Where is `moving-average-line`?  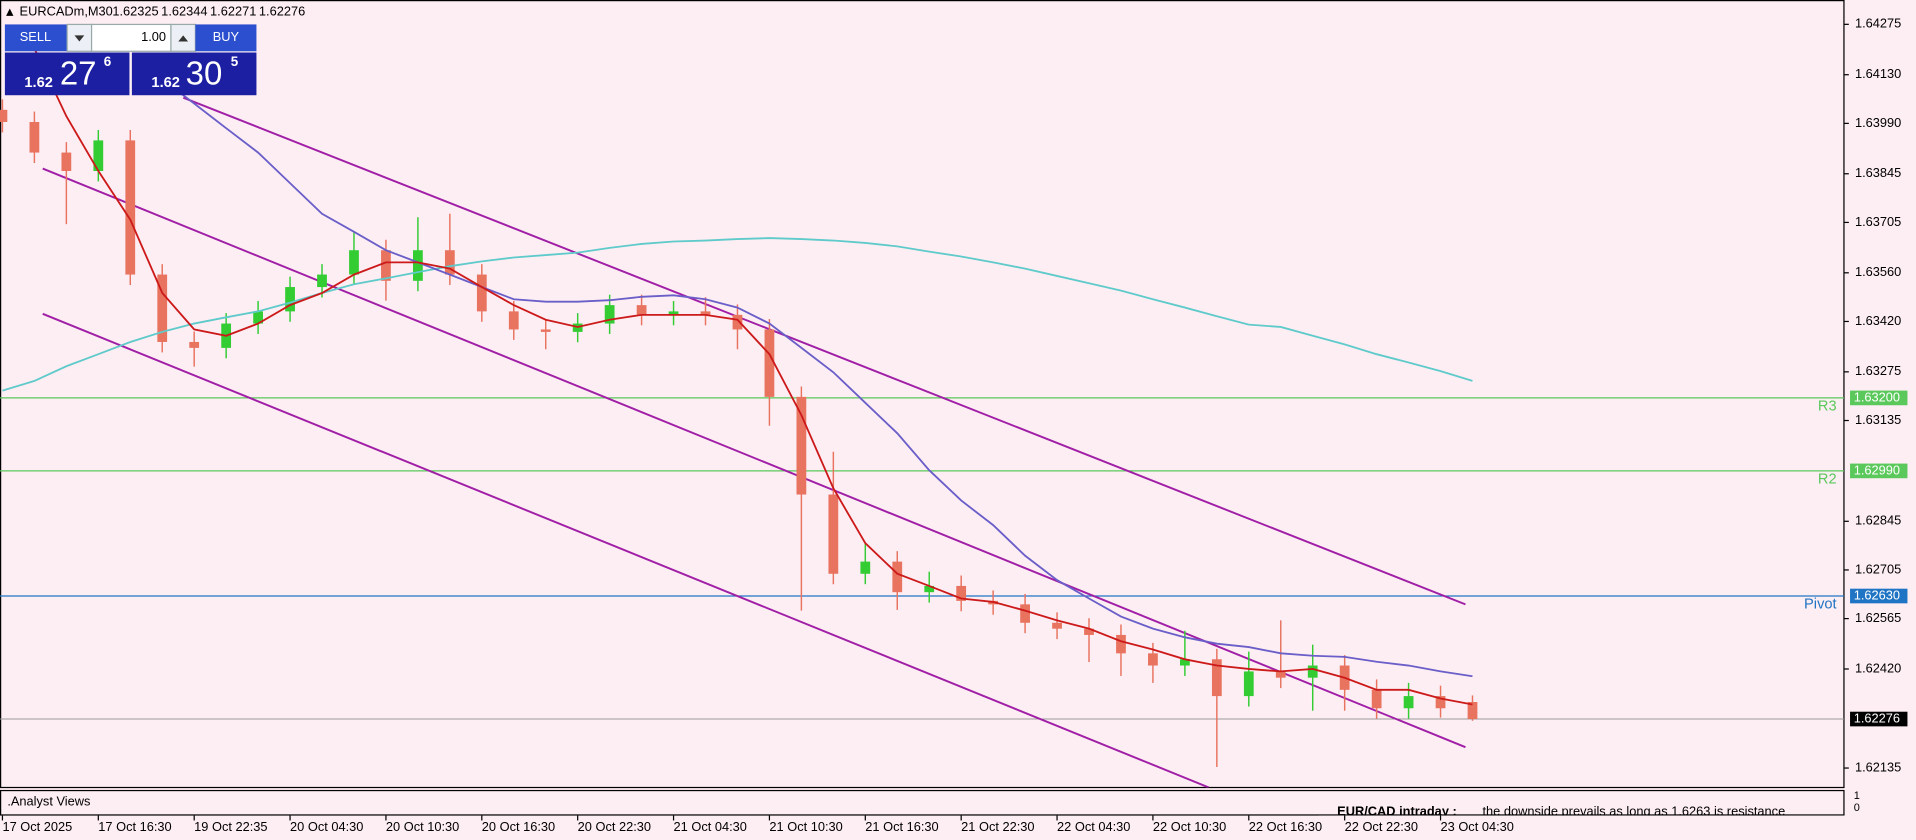
moving-average-line is located at coordinates (737, 314).